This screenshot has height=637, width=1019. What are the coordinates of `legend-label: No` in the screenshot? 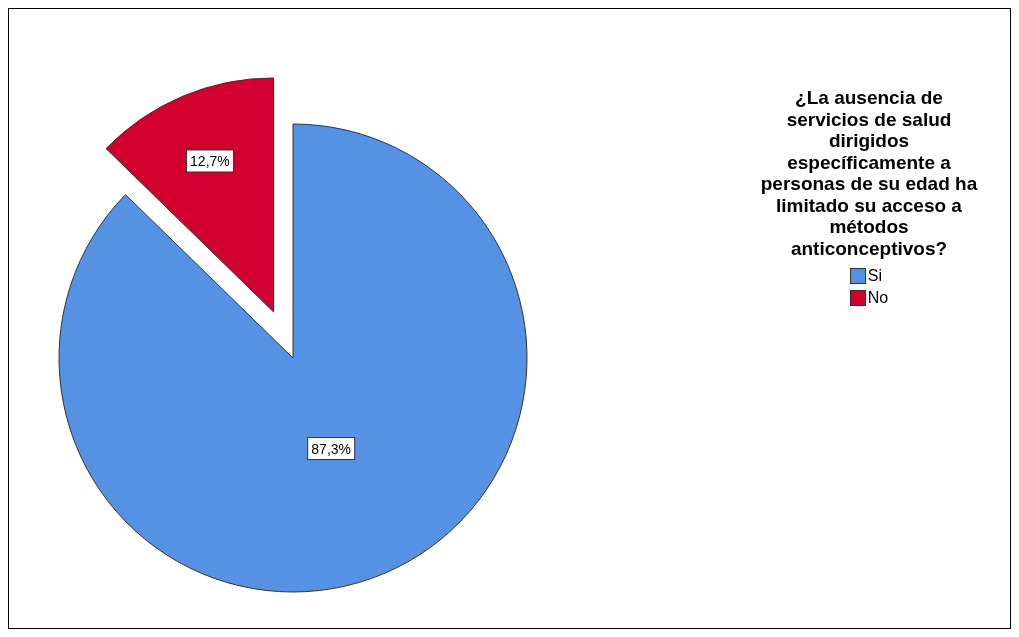 It's located at (878, 298).